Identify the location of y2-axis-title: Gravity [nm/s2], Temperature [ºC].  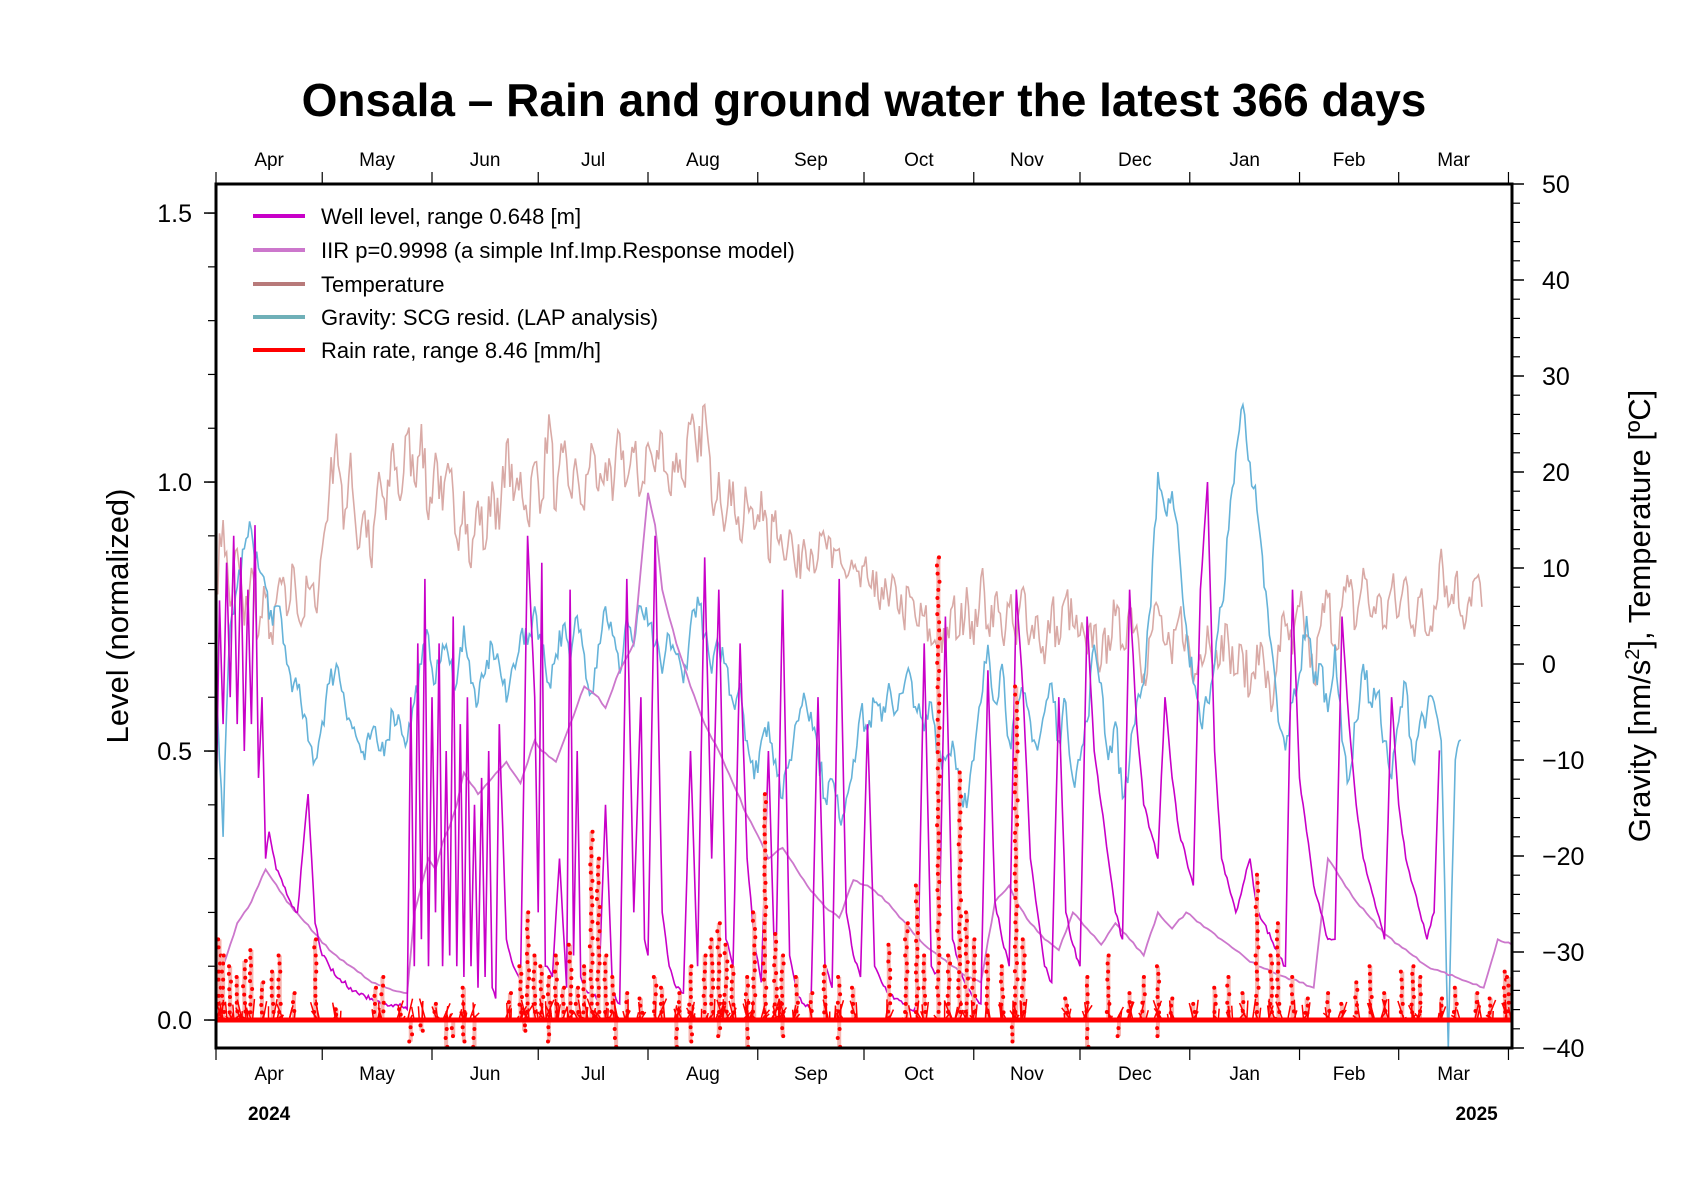
(1639, 616).